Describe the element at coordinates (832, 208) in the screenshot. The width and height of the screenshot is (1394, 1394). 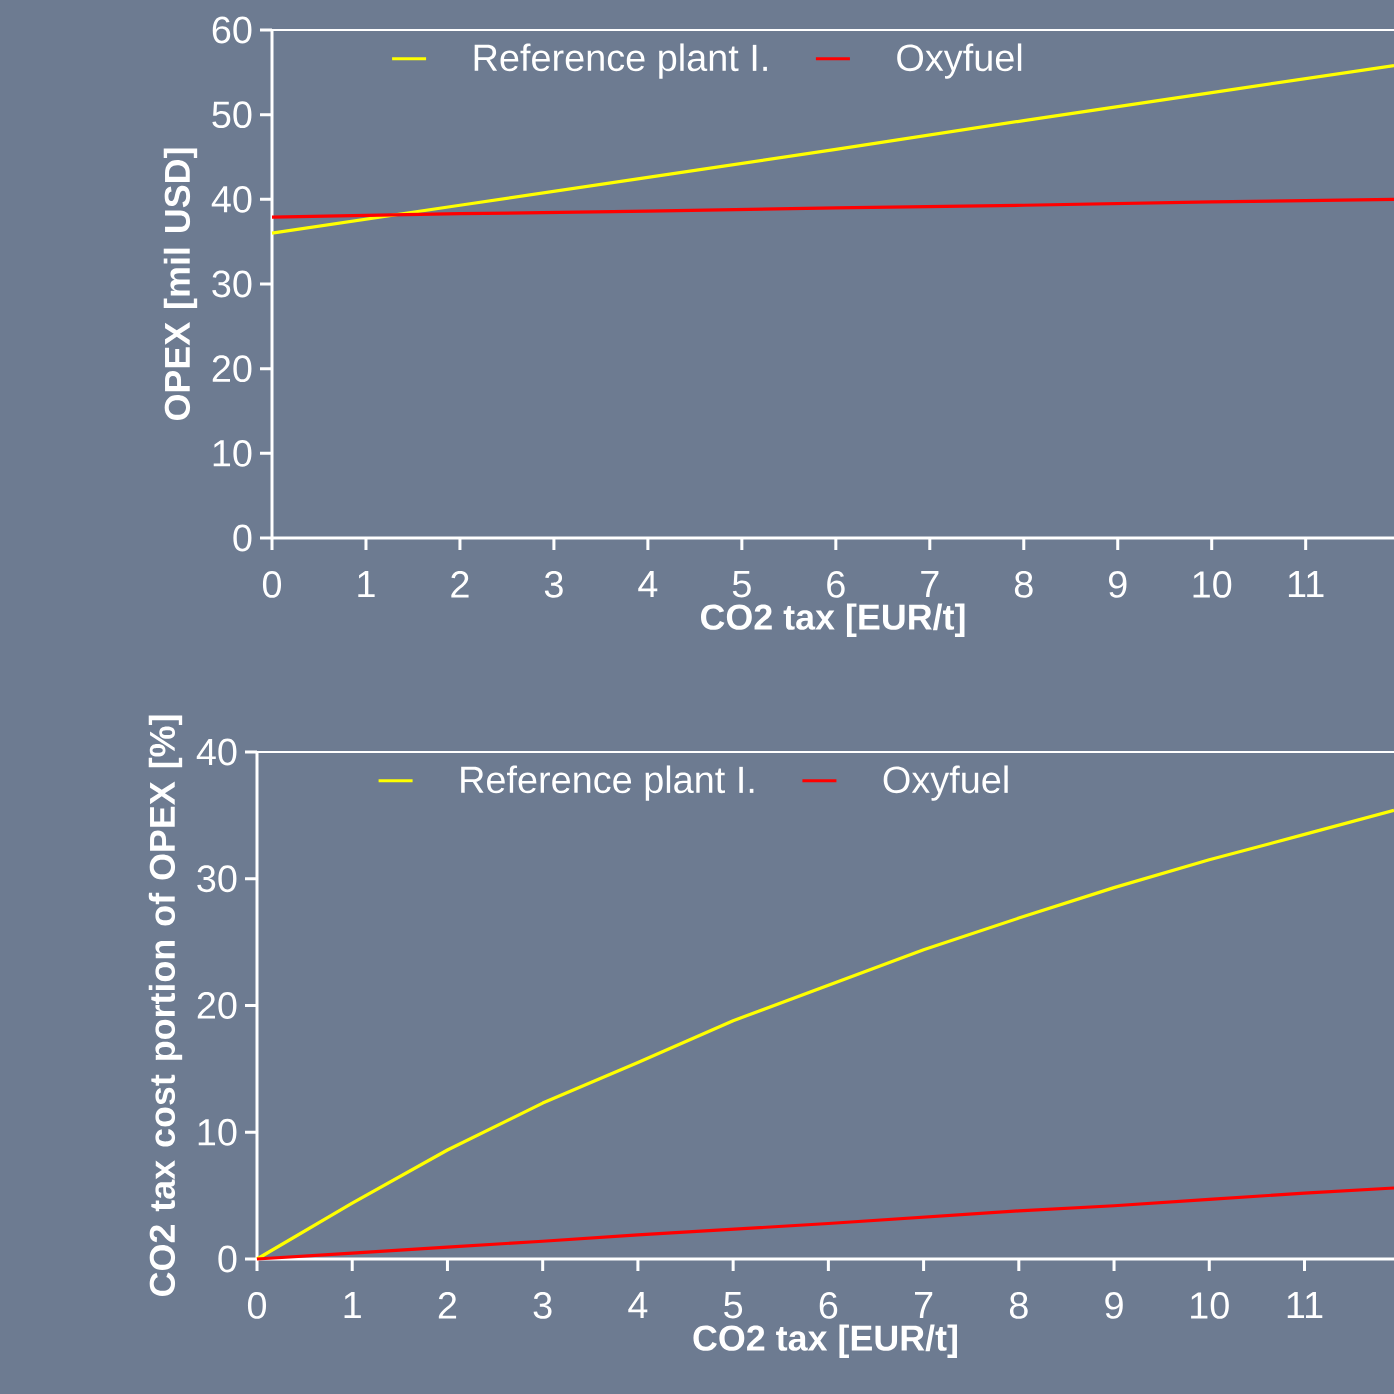
I see `line-series` at that location.